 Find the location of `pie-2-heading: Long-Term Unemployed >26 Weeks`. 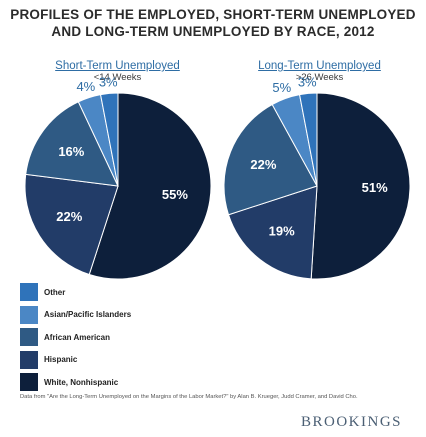

pie-2-heading: Long-Term Unemployed >26 Weeks is located at coordinates (319, 72).